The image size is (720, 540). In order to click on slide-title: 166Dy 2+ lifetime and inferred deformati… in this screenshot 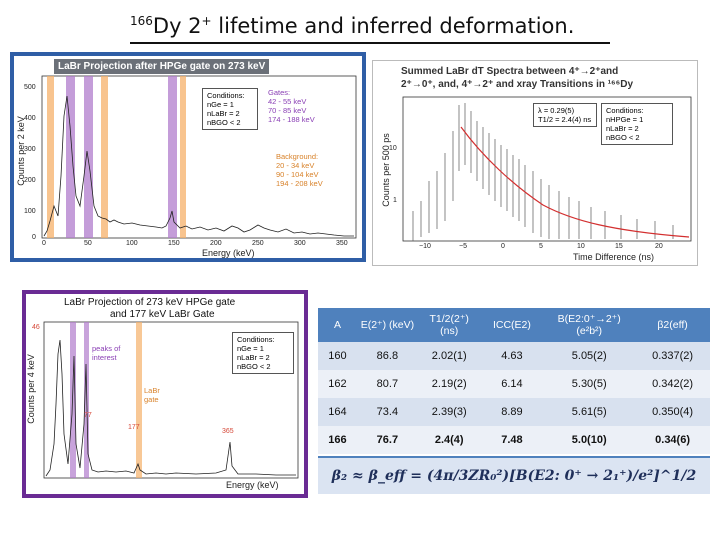, I will do `click(352, 26)`.